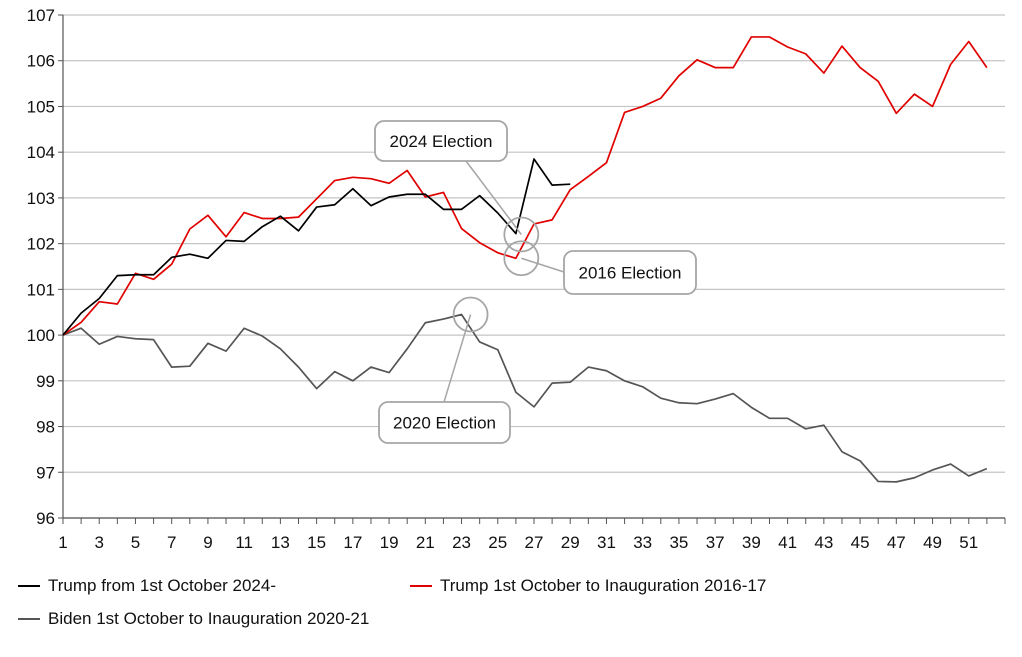  I want to click on x-tick-label: 25, so click(497, 542).